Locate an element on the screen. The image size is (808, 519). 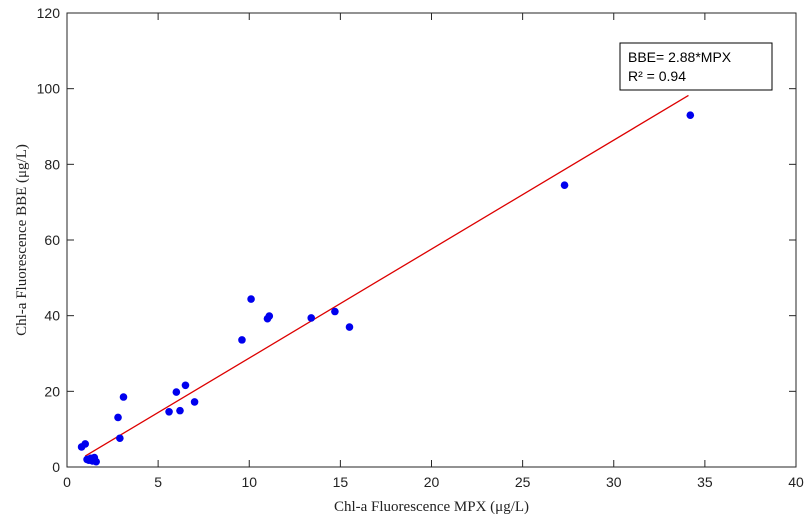
fit-annotation: BBE= 2.88*MPX R² = 0.94 is located at coordinates (696, 66).